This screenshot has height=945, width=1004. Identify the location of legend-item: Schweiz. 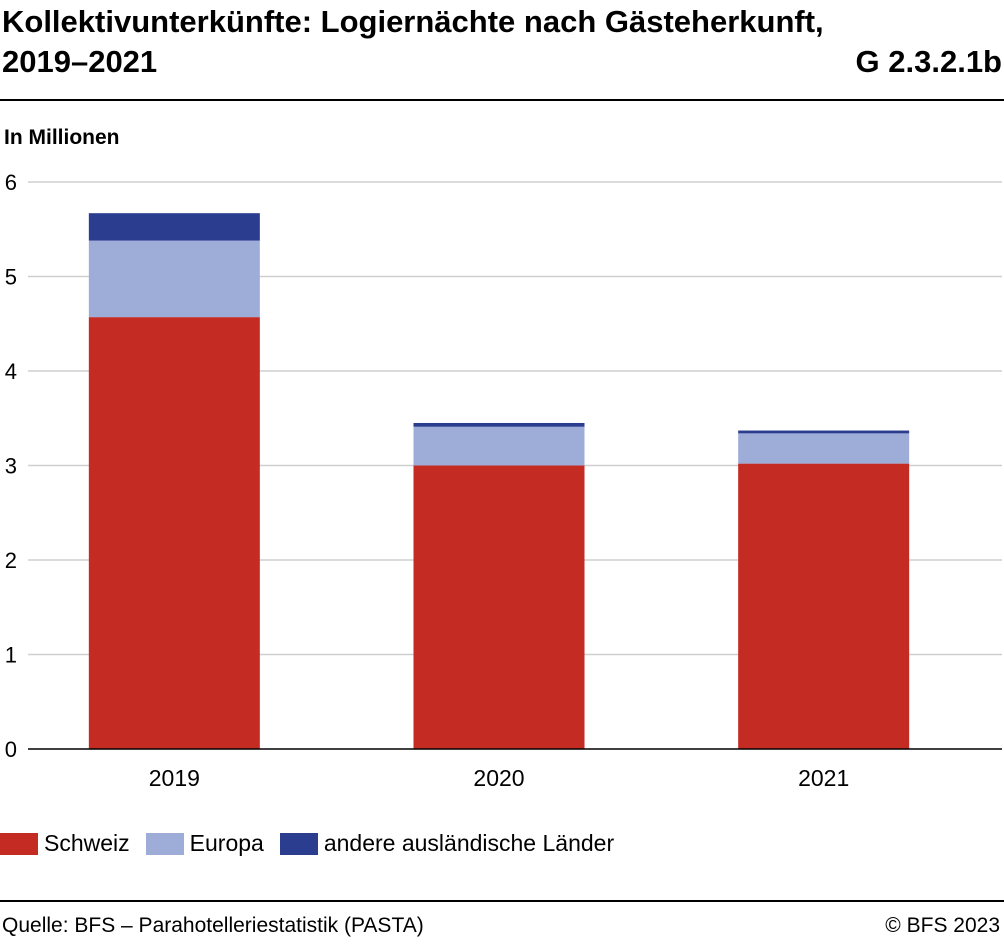
(65, 843).